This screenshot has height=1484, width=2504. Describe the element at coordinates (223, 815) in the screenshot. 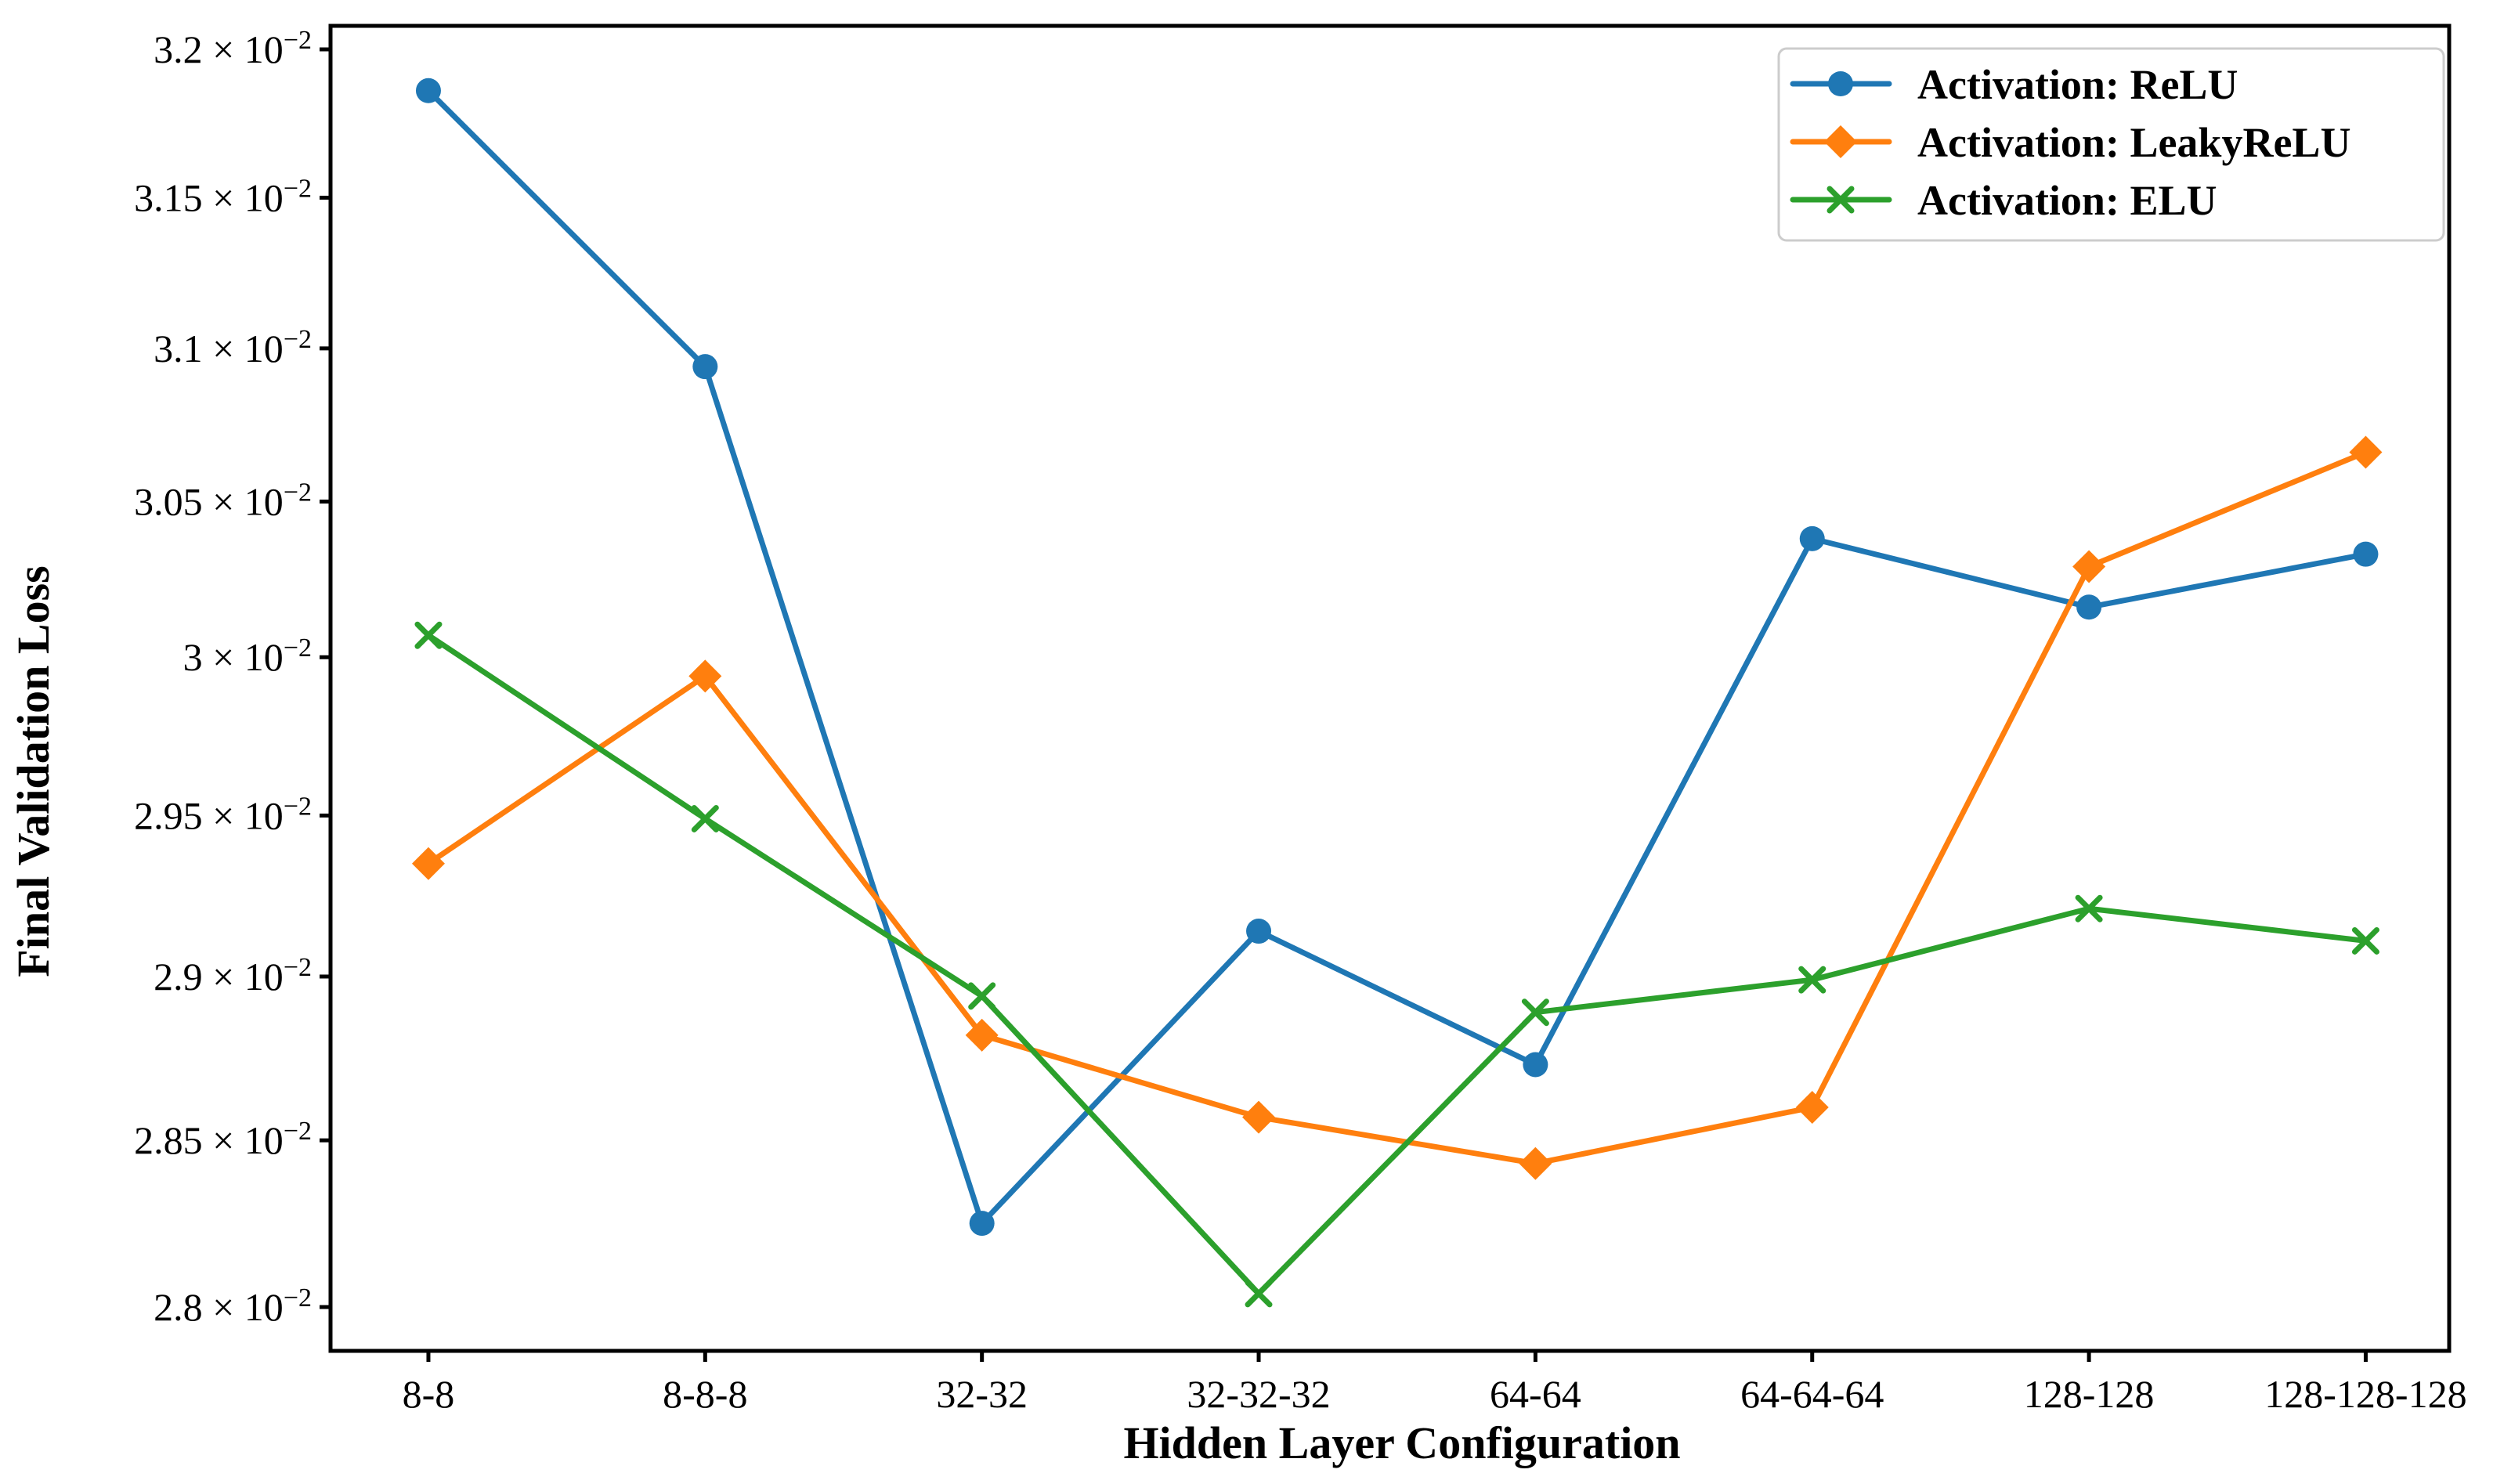

I see `y-tick-label: 2.95 × 10⁻²` at that location.